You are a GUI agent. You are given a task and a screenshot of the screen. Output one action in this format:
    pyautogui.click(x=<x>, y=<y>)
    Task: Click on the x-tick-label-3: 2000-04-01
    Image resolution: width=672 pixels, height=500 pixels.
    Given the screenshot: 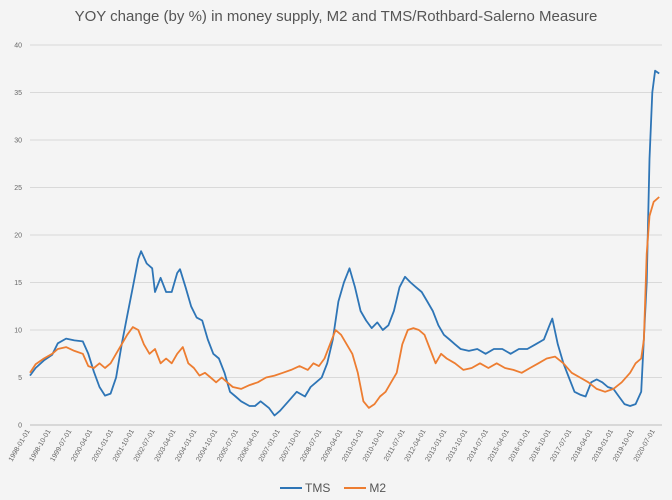 What is the action you would take?
    pyautogui.click(x=82, y=445)
    